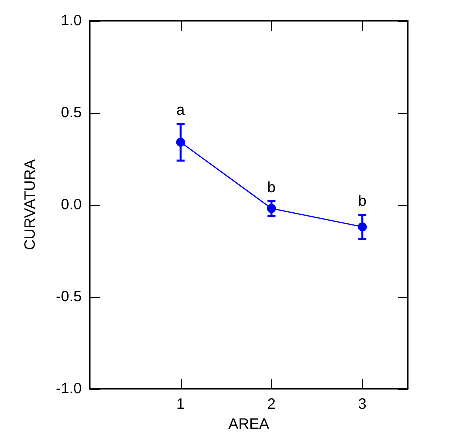 This screenshot has height=441, width=453. Describe the element at coordinates (71, 21) in the screenshot. I see `y-tick-label: 1.0` at that location.